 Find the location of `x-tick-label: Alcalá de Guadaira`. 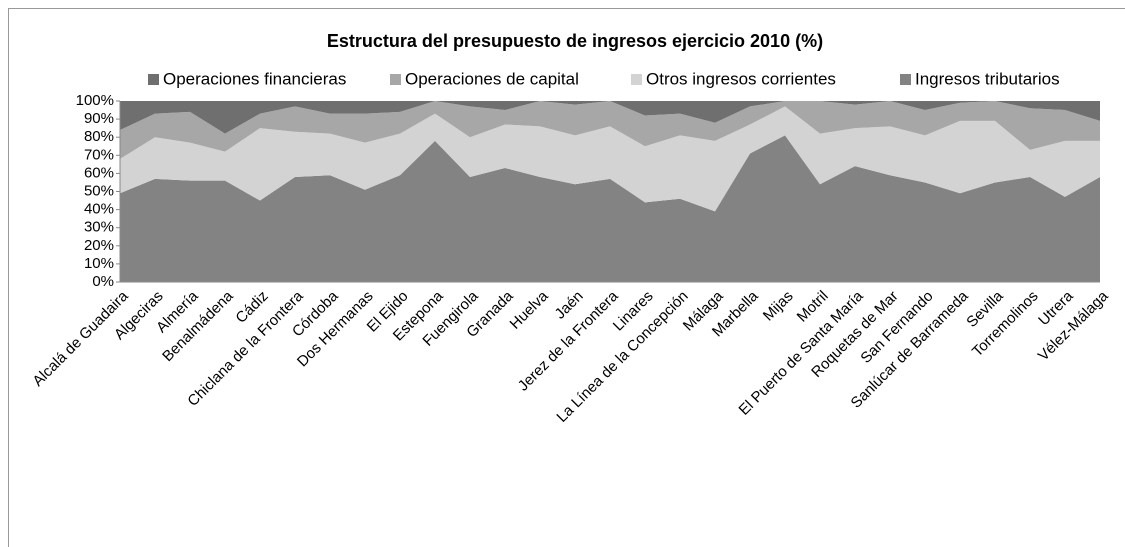

x-tick-label: Alcalá de Guadaira is located at coordinates (80, 338).